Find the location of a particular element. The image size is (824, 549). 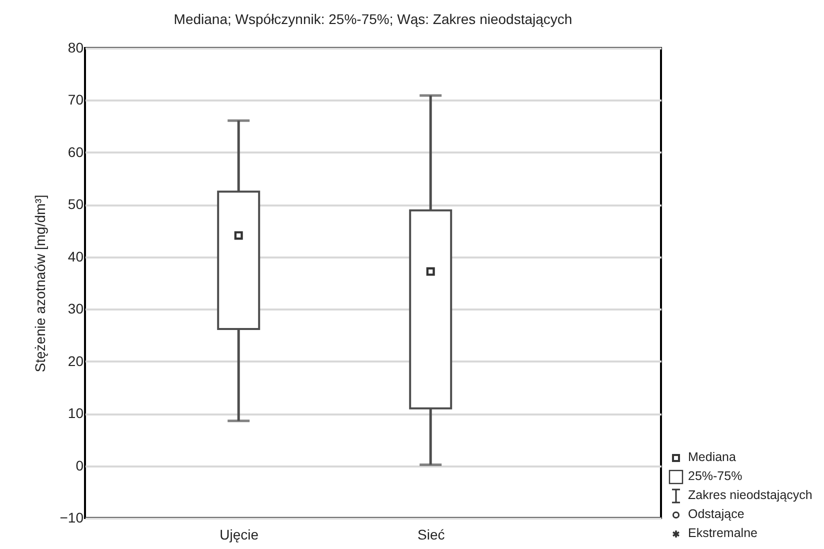

x-tick-label: Ujęcie is located at coordinates (239, 534).